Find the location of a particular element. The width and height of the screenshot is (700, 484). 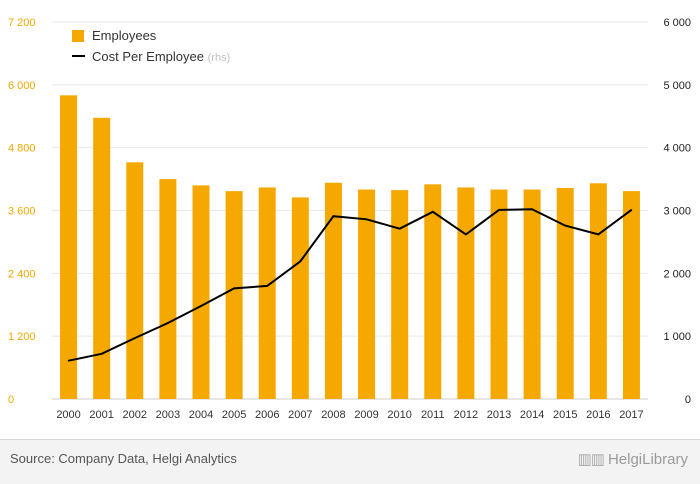

legend-label-cost-text: Cost Per Employee is located at coordinates (148, 56).